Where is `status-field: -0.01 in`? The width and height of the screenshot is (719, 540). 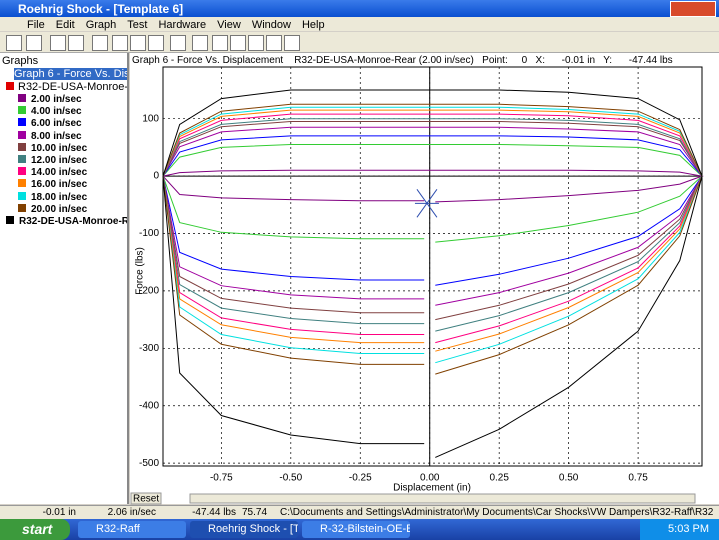
status-field: -0.01 in is located at coordinates (59, 512).